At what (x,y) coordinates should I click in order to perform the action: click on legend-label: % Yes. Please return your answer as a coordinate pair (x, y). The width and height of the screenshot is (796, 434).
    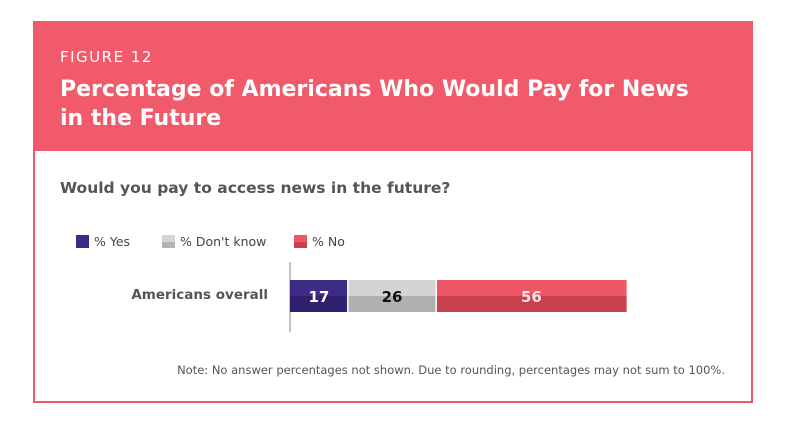
    Looking at the image, I should click on (112, 241).